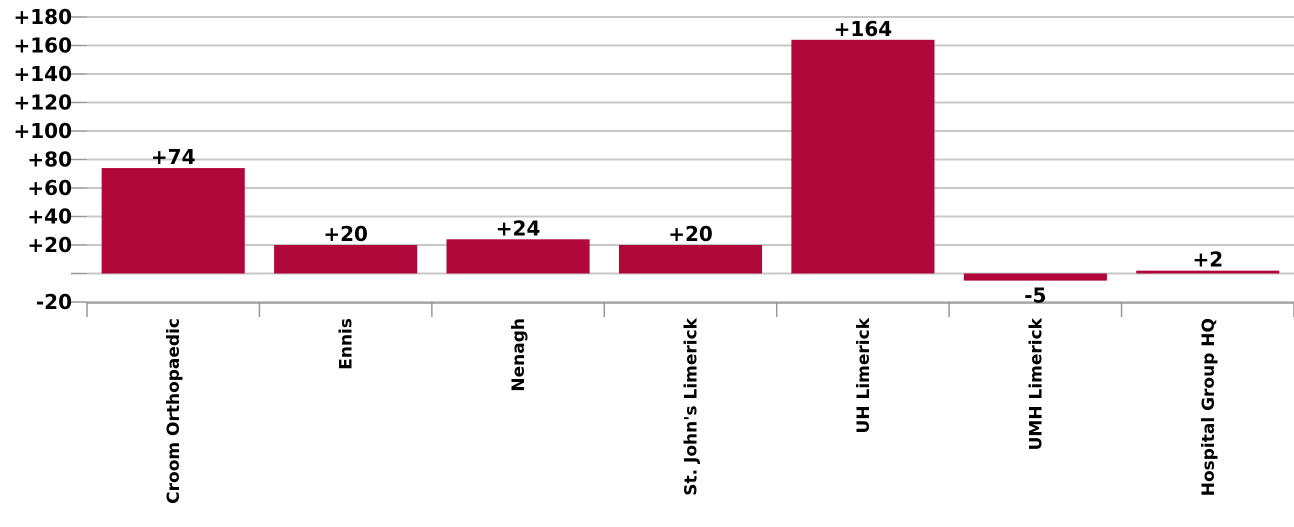 This screenshot has height=527, width=1294. Describe the element at coordinates (1207, 260) in the screenshot. I see `bar-value-label: +2` at that location.